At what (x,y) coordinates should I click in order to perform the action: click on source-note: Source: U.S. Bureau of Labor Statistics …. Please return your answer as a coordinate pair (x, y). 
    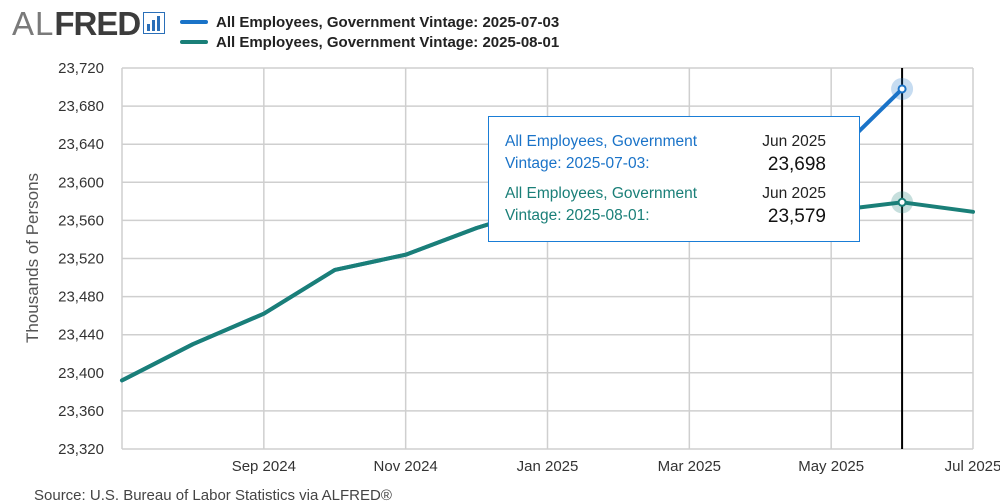
    Looking at the image, I should click on (213, 495).